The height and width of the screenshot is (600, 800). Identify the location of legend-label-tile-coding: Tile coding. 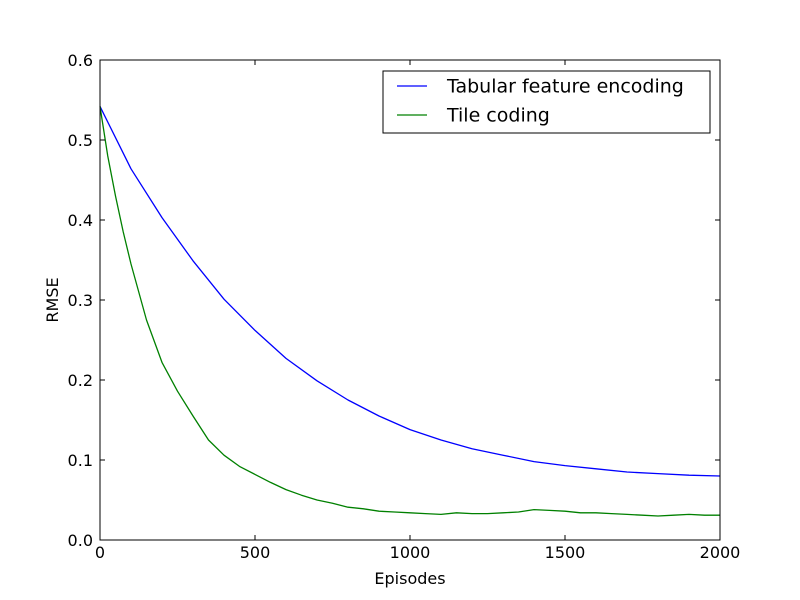
(498, 116).